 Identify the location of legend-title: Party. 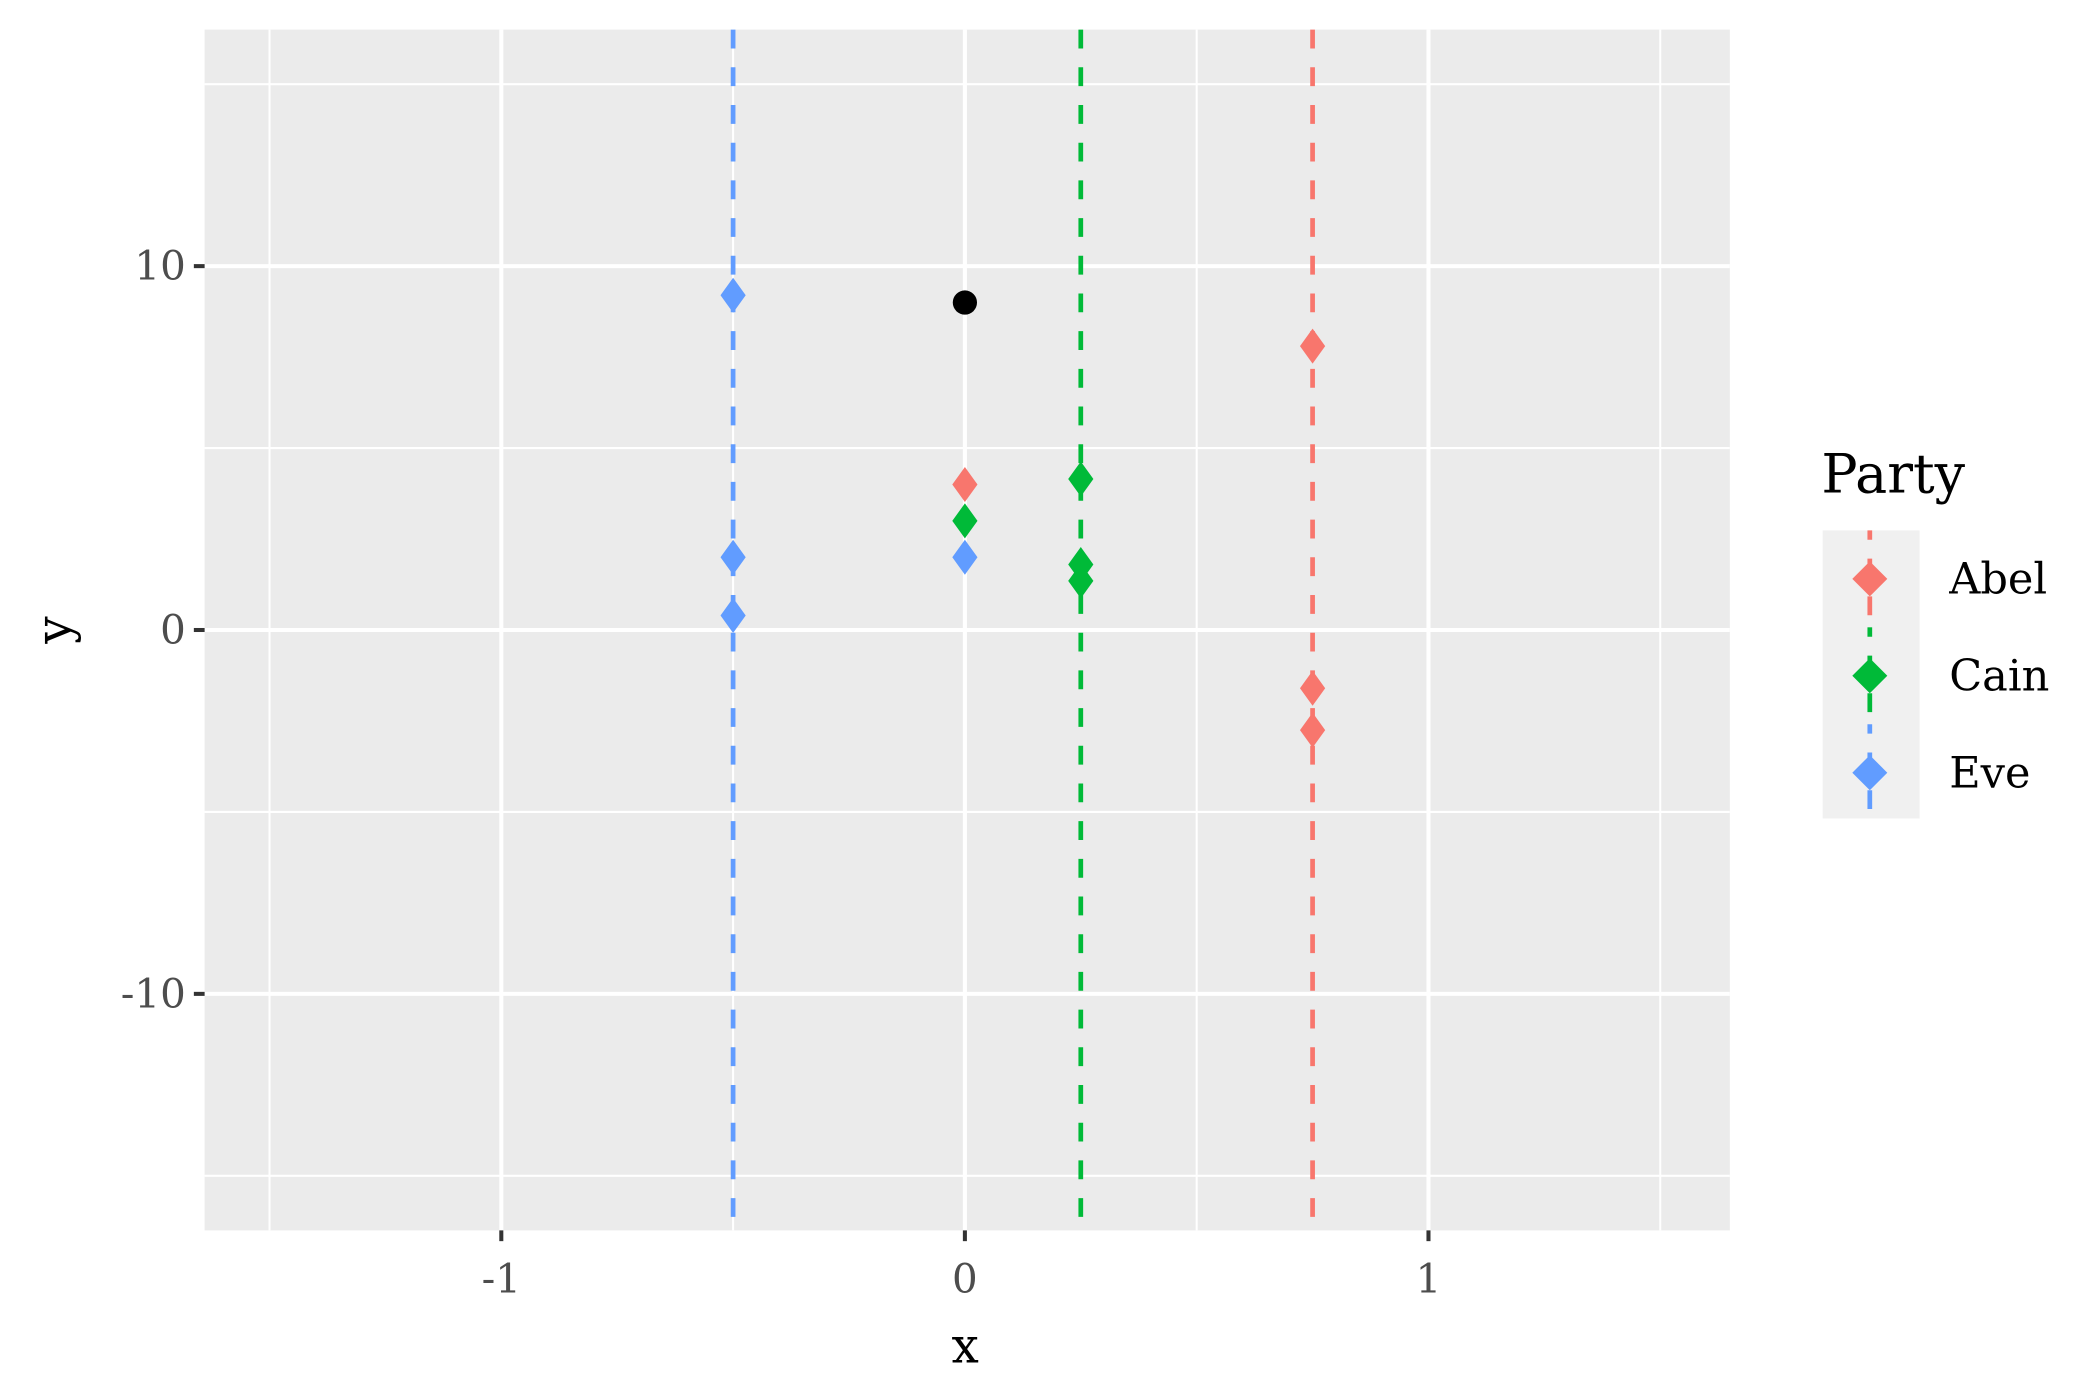
(1893, 474).